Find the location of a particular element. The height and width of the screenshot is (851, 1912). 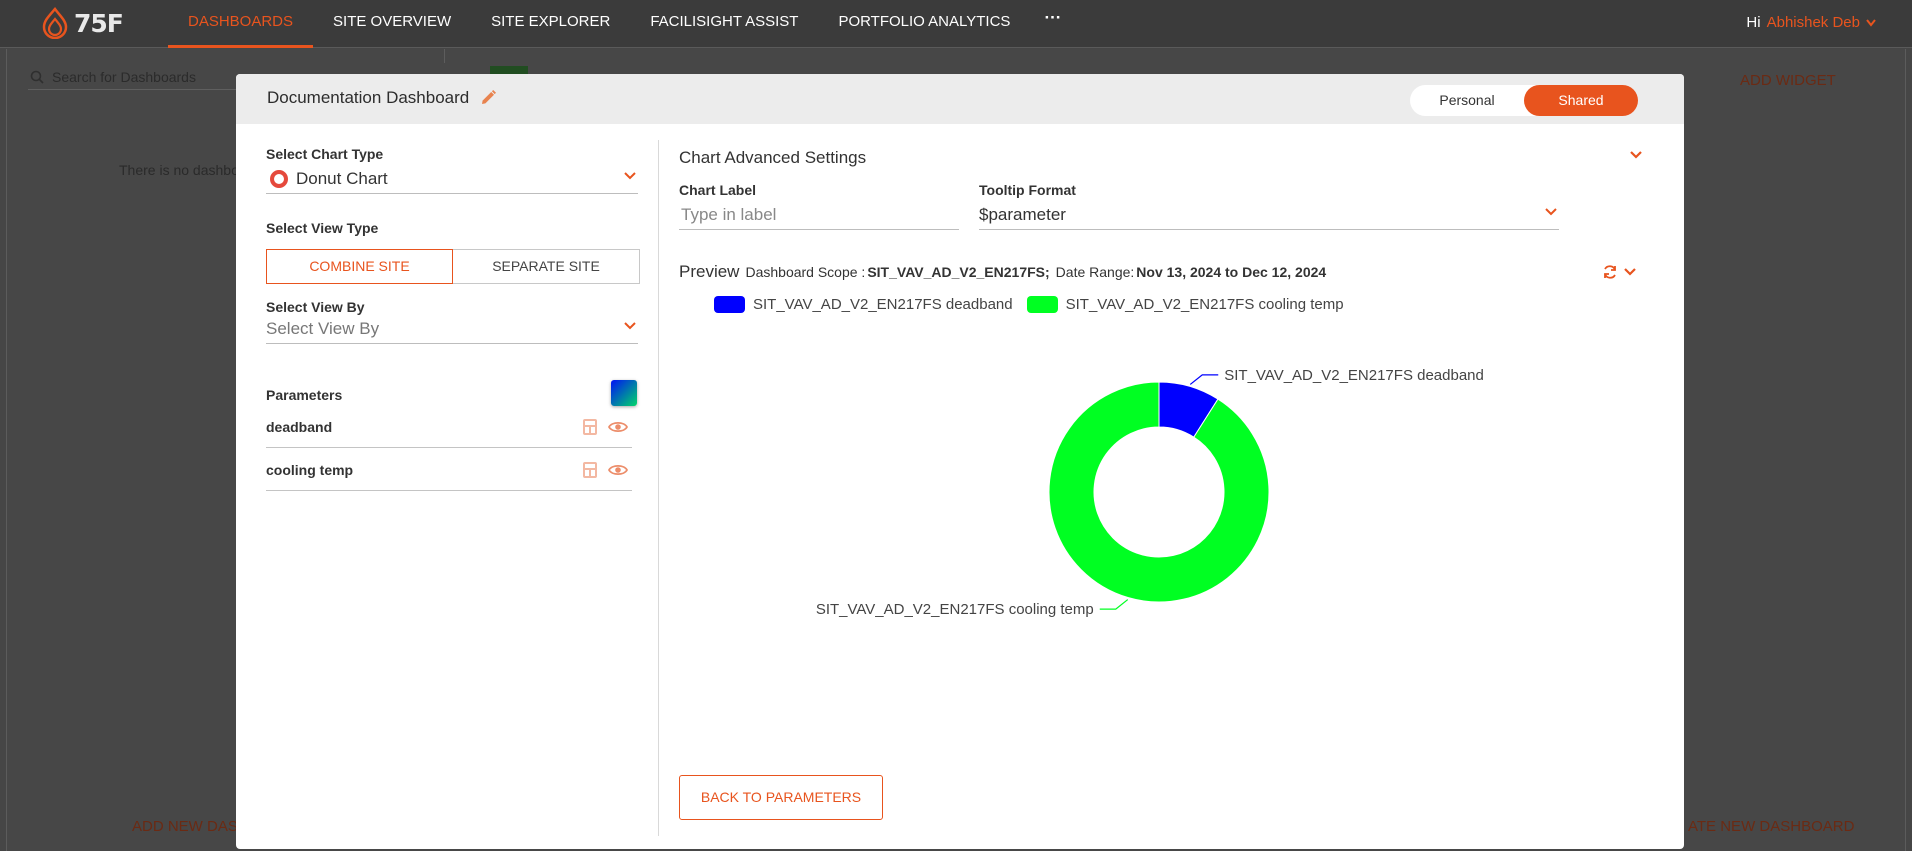

legend-item: SIT_VAV_AD_V2_EN217FS deadband is located at coordinates (863, 304).